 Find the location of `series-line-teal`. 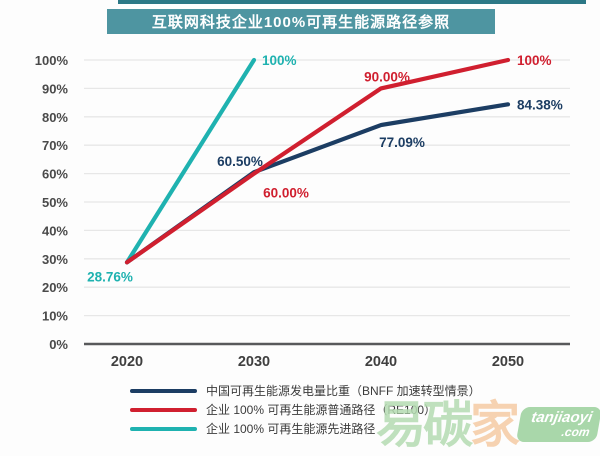

series-line-teal is located at coordinates (190, 161).